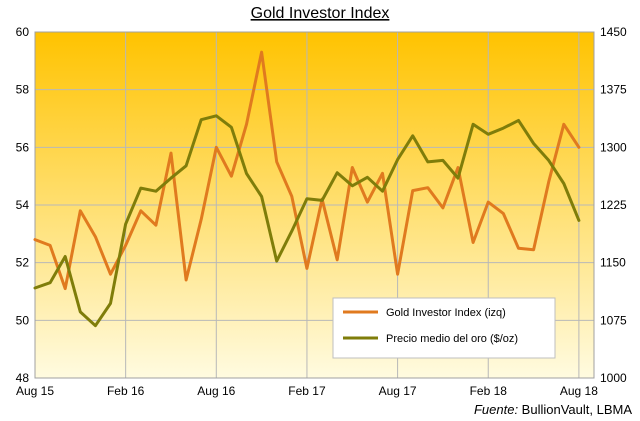 The width and height of the screenshot is (640, 421). I want to click on y-left-tick-label: 48, so click(23, 378).